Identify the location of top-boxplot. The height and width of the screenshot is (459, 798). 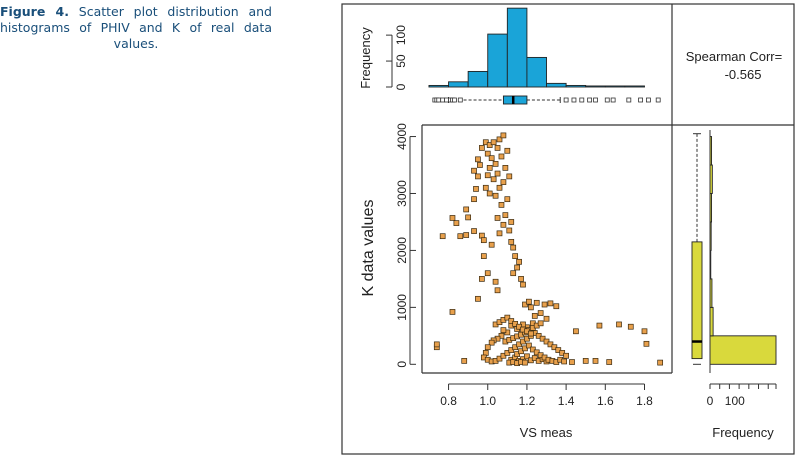
(546, 100).